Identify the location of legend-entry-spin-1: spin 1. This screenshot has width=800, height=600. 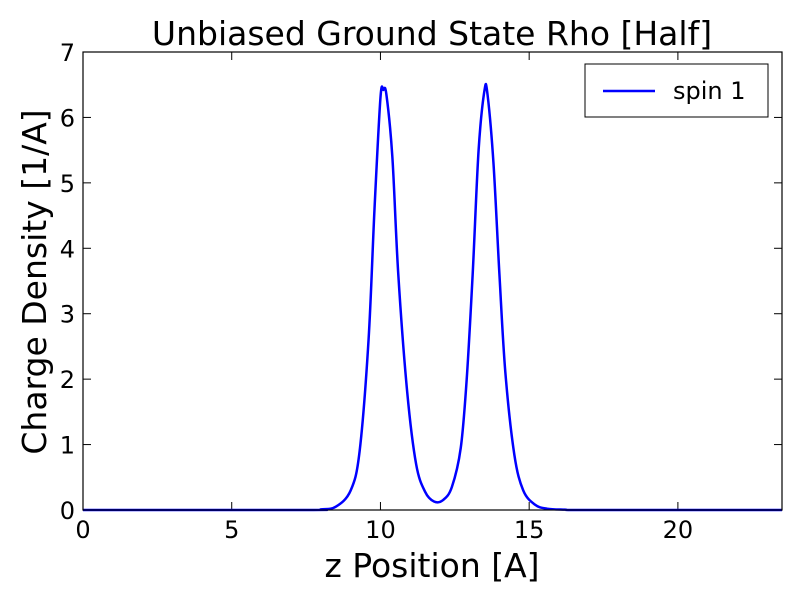
(709, 91).